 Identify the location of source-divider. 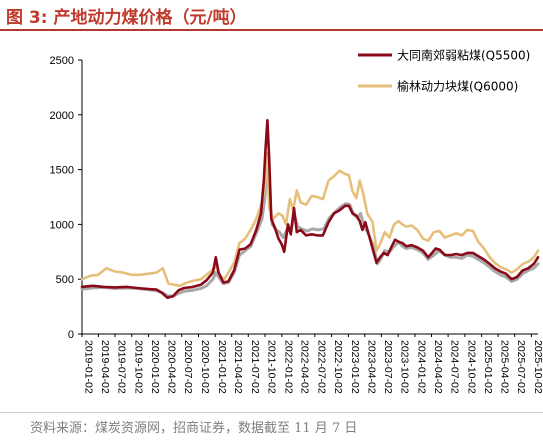
(271, 412).